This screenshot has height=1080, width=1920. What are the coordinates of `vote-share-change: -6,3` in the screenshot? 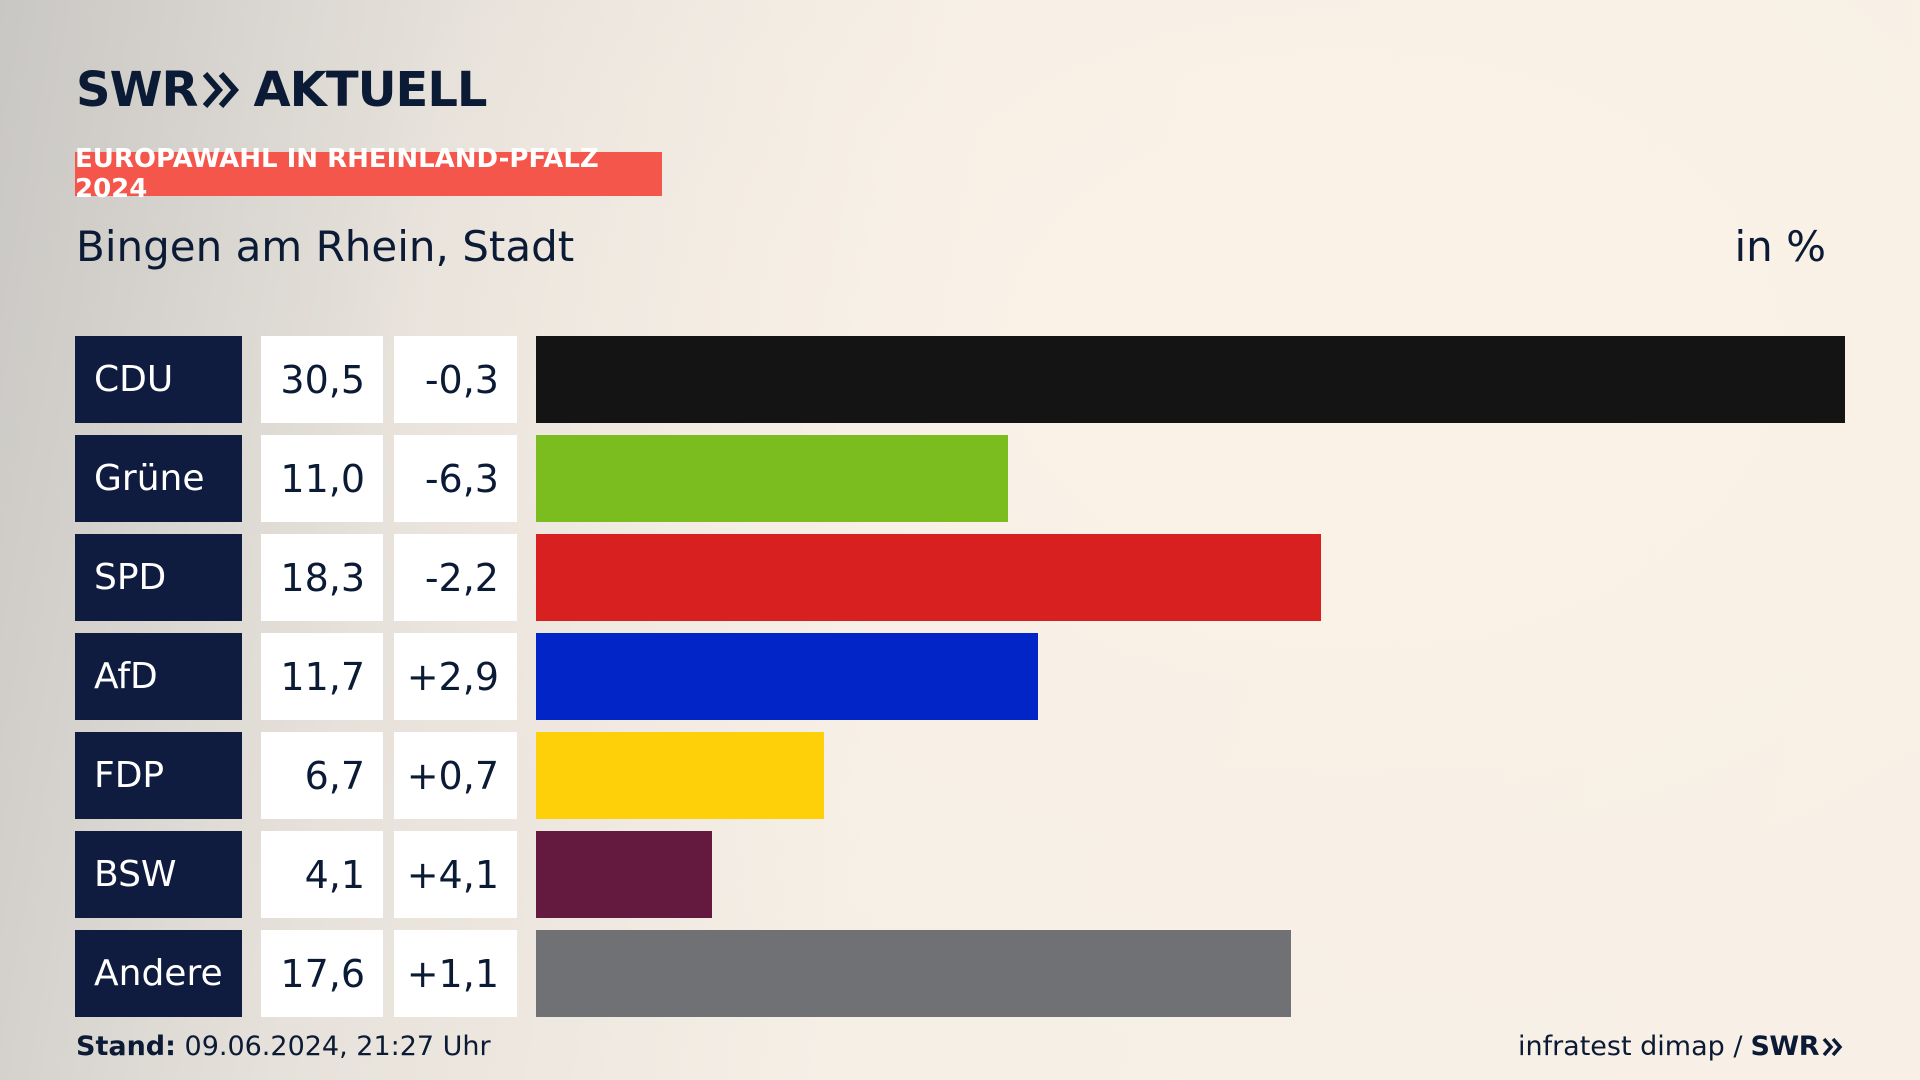 It's located at (455, 478).